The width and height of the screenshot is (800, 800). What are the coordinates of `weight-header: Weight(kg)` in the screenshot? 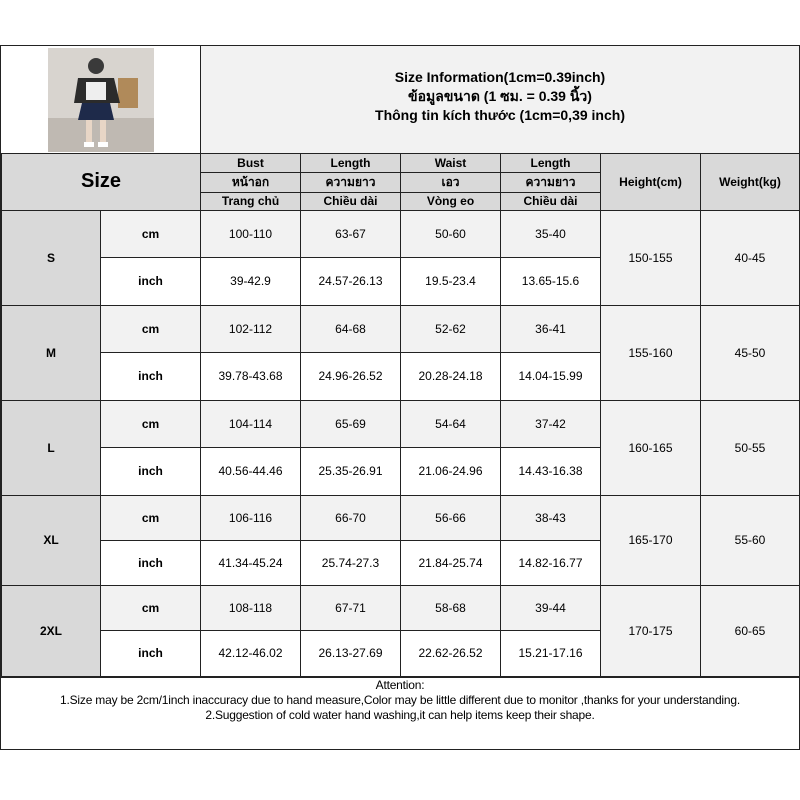 It's located at (750, 182).